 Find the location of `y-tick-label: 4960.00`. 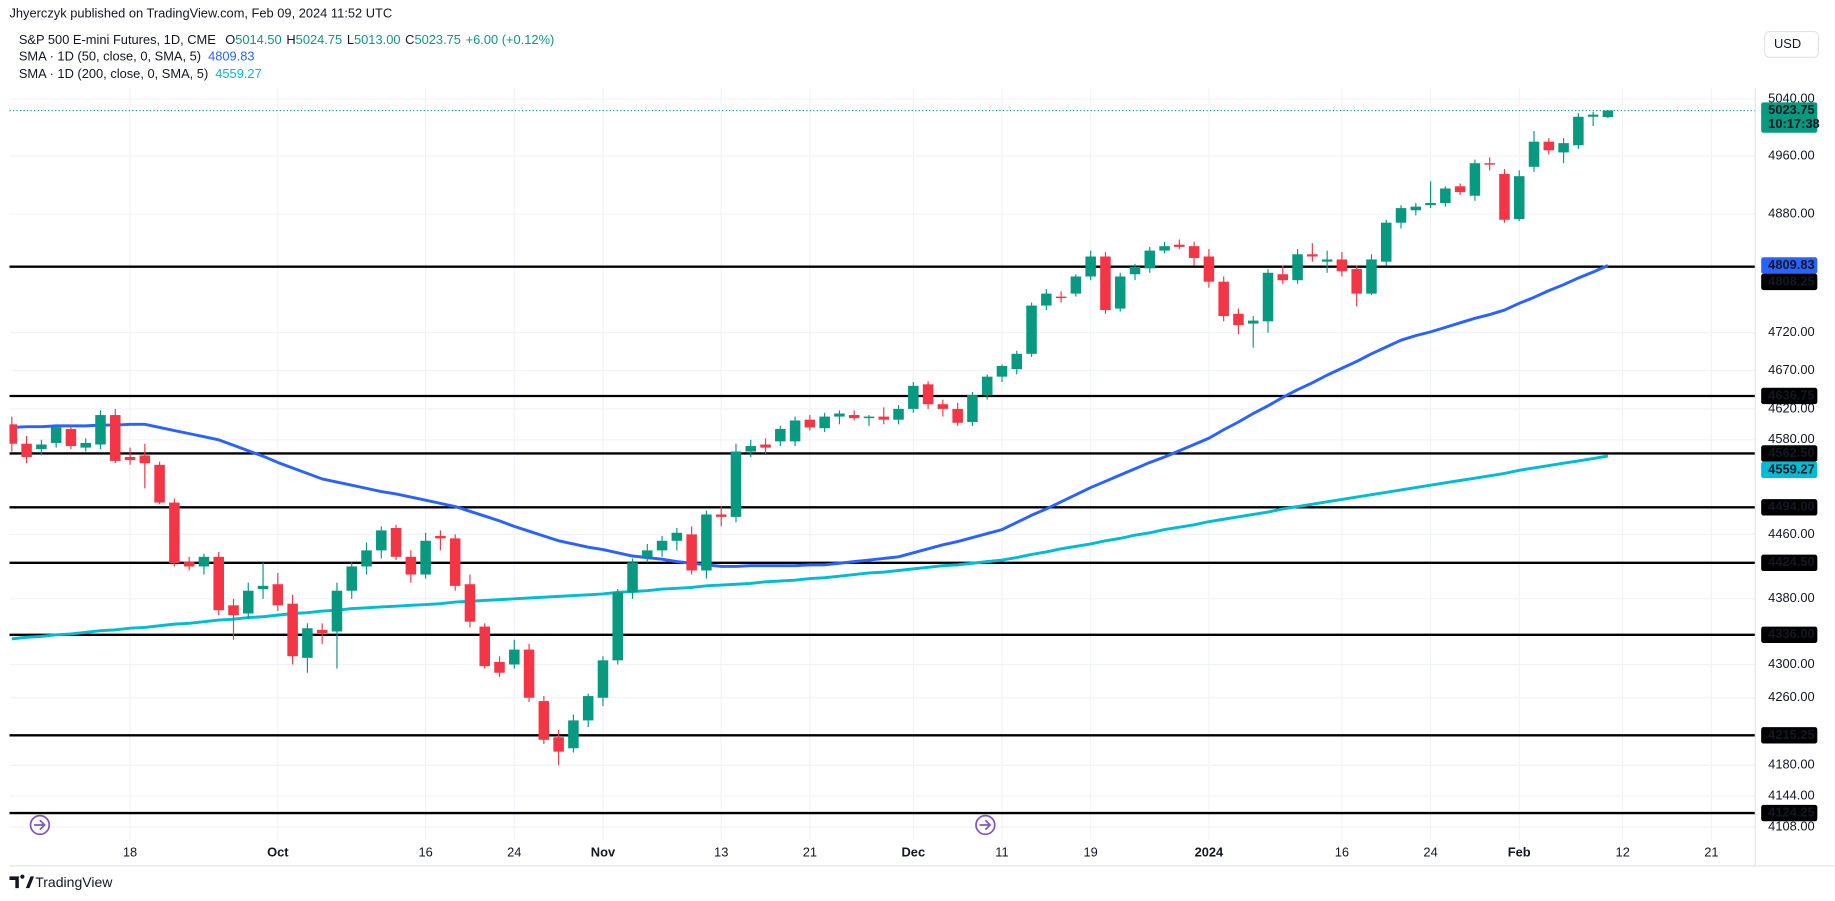

y-tick-label: 4960.00 is located at coordinates (1791, 154).